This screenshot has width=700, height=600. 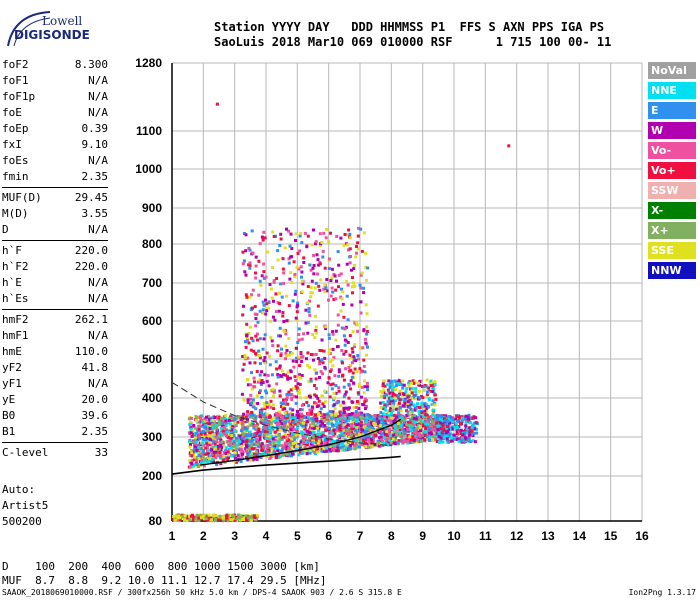 What do you see at coordinates (672, 130) in the screenshot?
I see `legend-item-w: W` at bounding box center [672, 130].